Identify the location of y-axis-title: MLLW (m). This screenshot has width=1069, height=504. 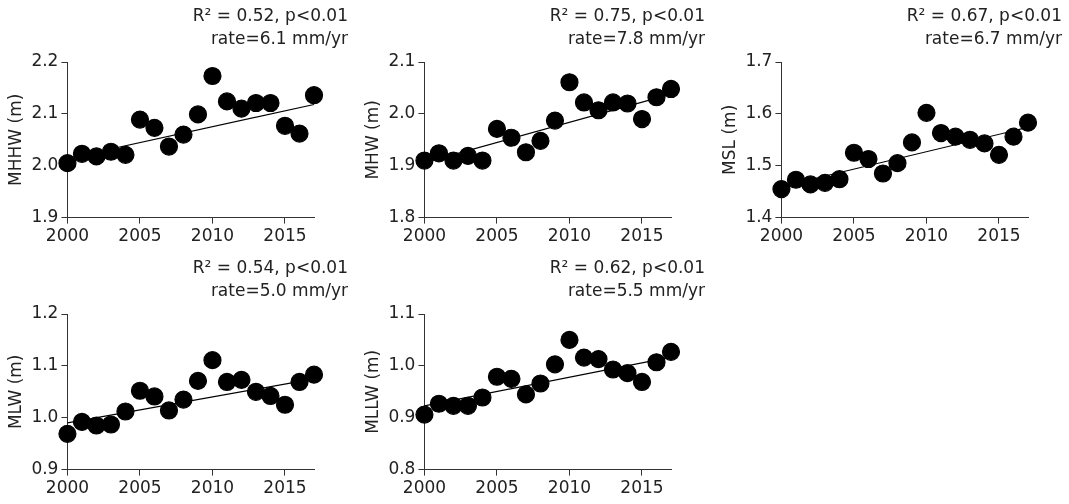
(371, 391).